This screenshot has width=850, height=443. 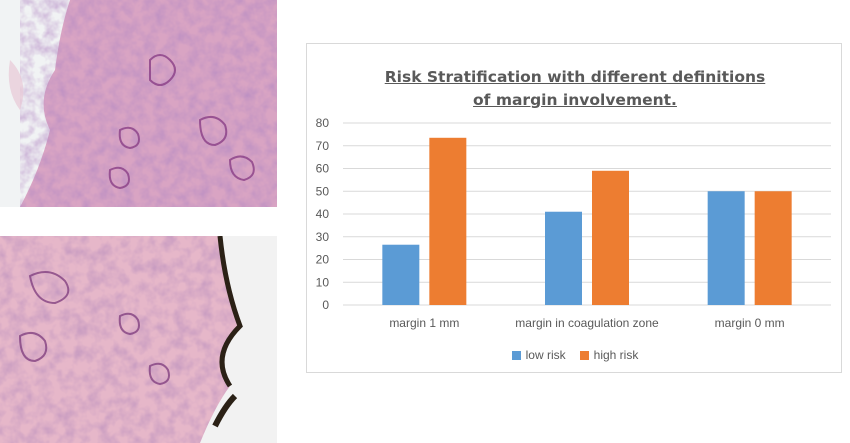 I want to click on y-tick-label: 30, so click(x=323, y=237).